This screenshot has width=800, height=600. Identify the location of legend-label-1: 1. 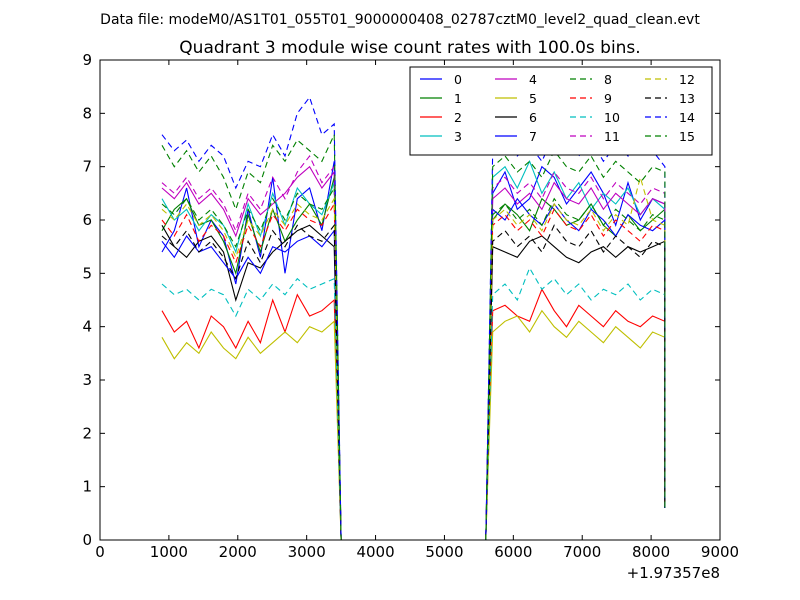
(458, 98).